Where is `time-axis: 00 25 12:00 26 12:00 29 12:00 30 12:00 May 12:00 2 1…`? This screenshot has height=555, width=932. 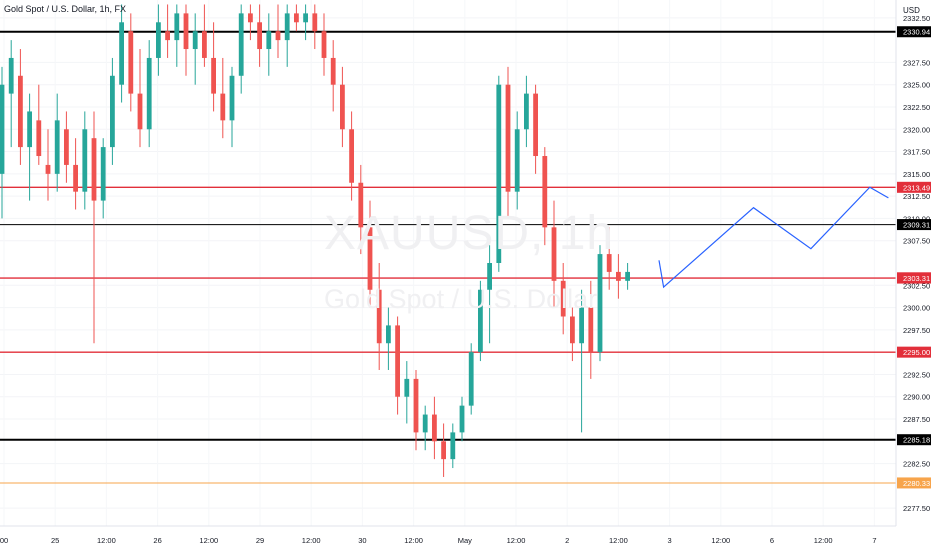
time-axis: 00 25 12:00 26 12:00 29 12:00 30 12:00 May 12:00 2 1… is located at coordinates (438, 540).